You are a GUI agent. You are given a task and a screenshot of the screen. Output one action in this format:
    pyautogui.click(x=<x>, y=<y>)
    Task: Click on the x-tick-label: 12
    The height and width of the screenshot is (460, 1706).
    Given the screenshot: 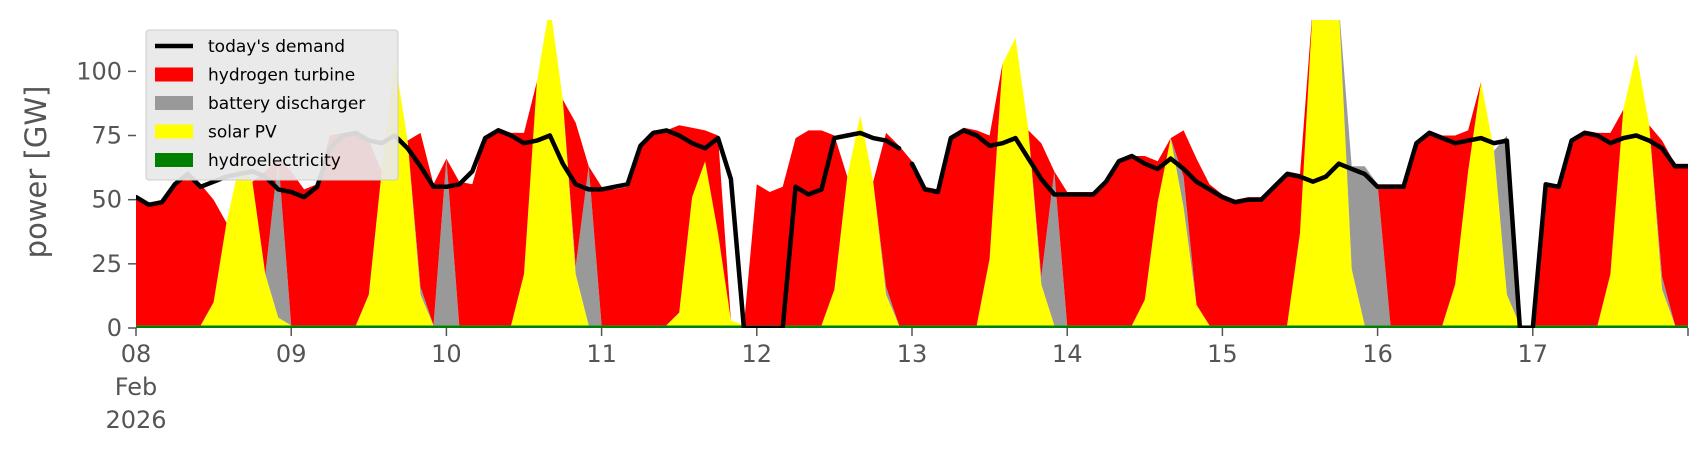 What is the action you would take?
    pyautogui.click(x=757, y=354)
    